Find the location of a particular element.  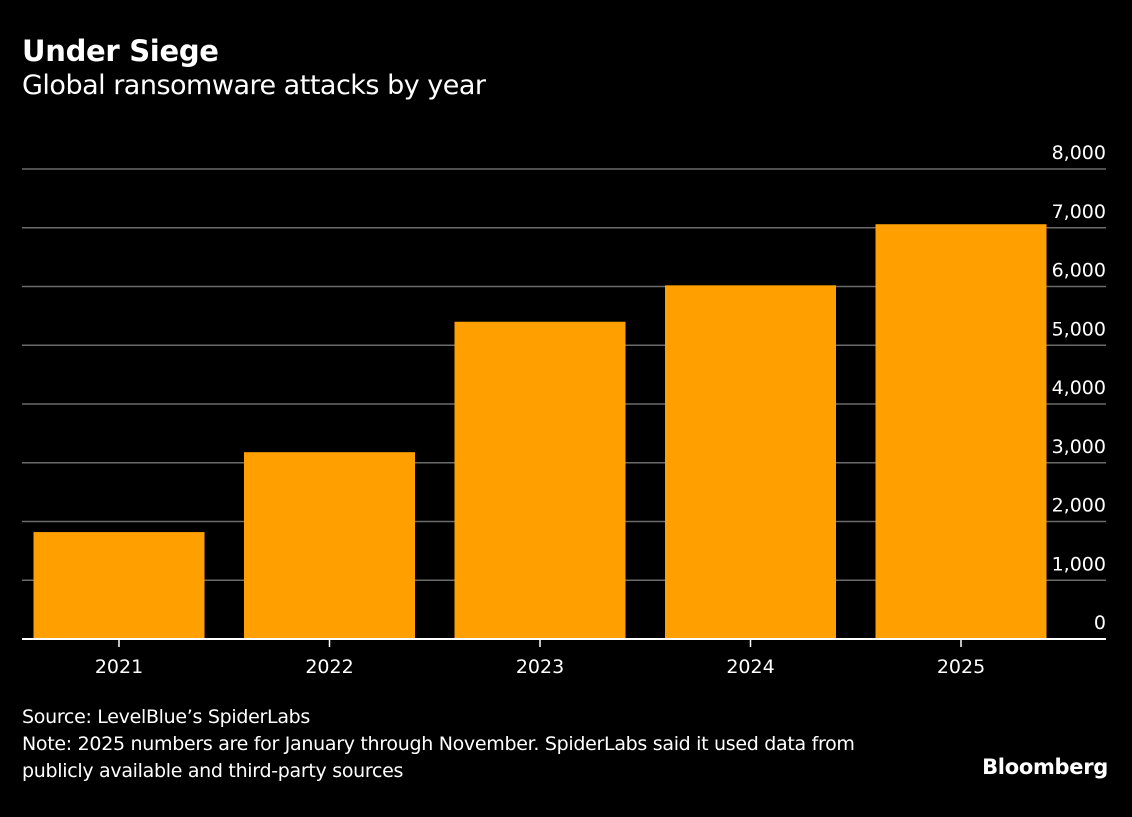

chart-subtitle: Global ransomware attacks by year is located at coordinates (254, 85).